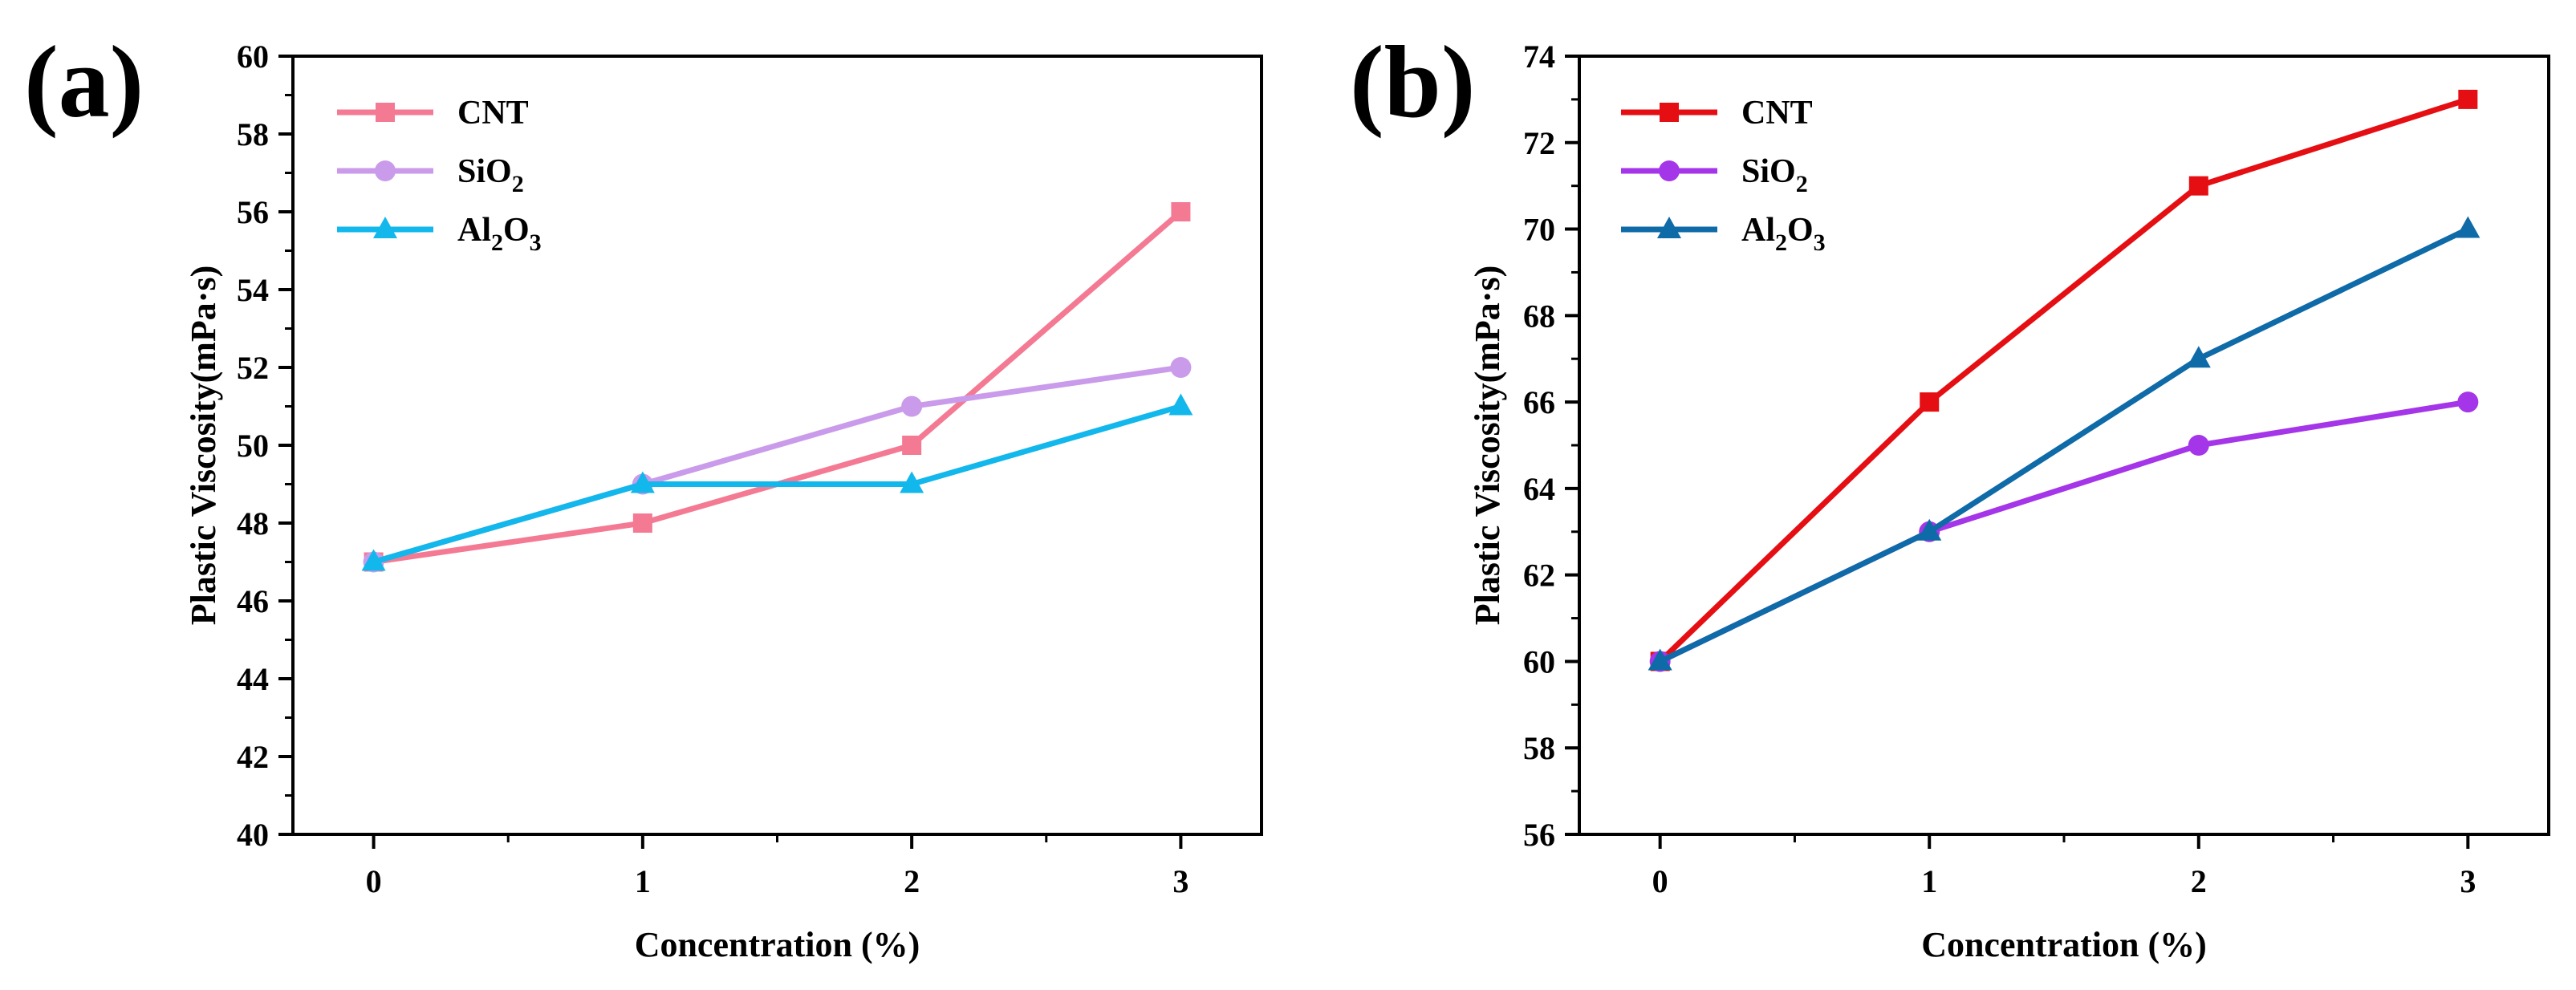 This screenshot has height=990, width=2576. What do you see at coordinates (253, 679) in the screenshot?
I see `y-tick-label: 44` at bounding box center [253, 679].